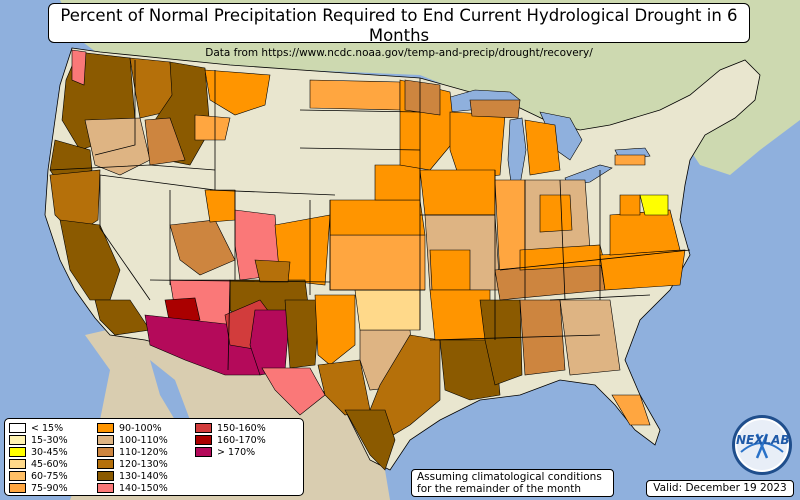 Image resolution: width=800 pixels, height=500 pixels. I want to click on region-wa-coast, so click(79, 67).